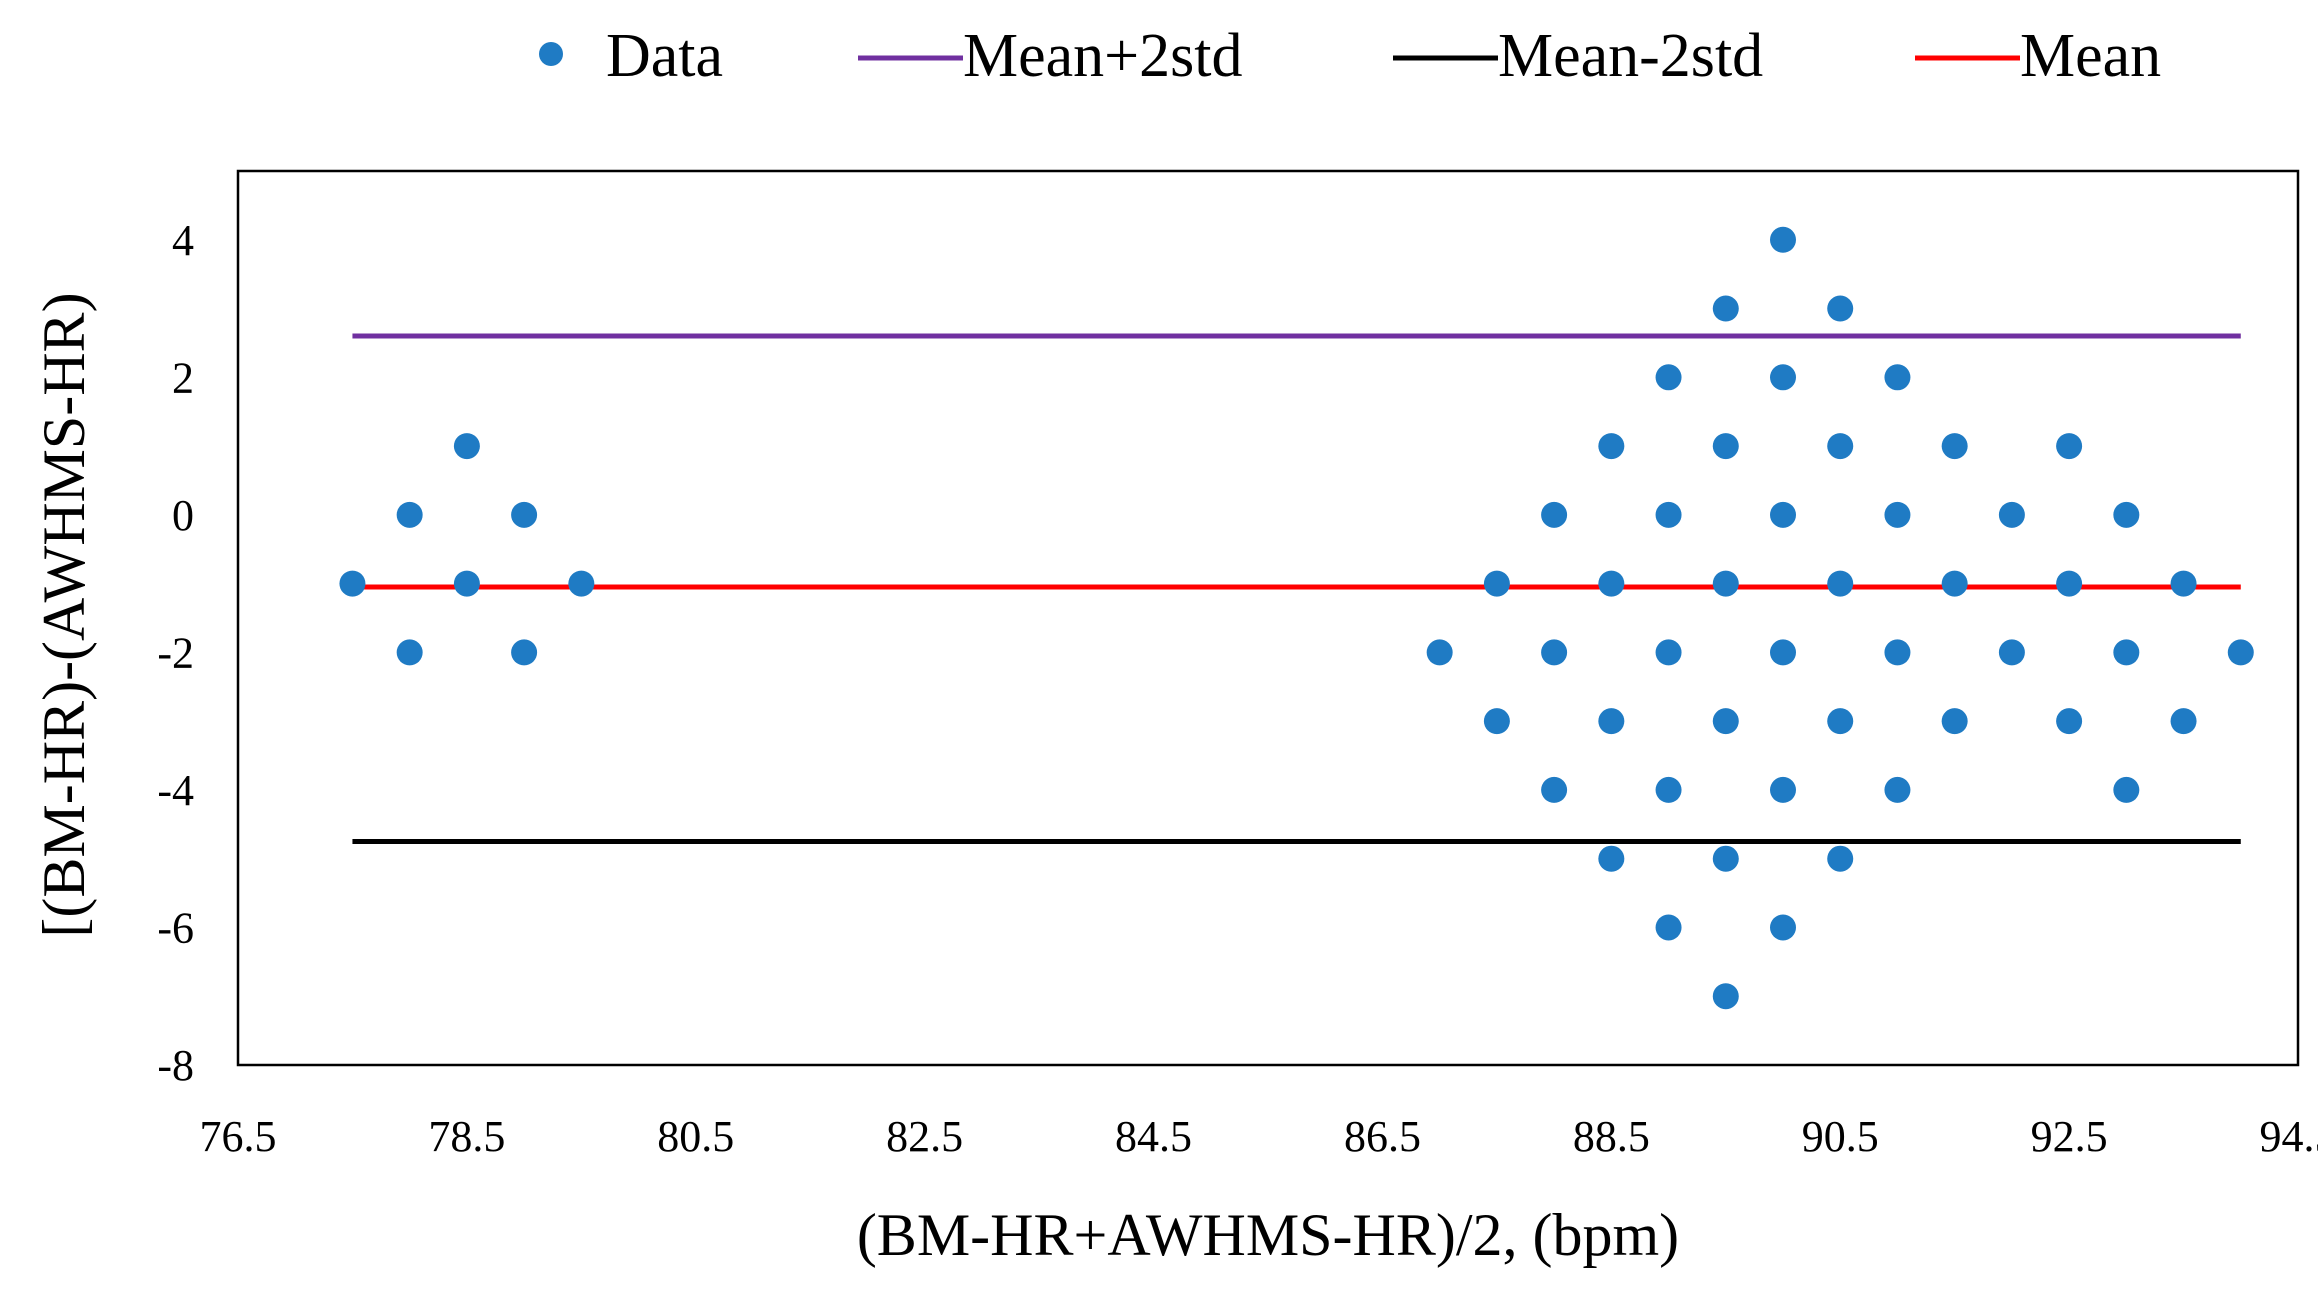  What do you see at coordinates (175, 790) in the screenshot?
I see `y-tick-label: -4` at bounding box center [175, 790].